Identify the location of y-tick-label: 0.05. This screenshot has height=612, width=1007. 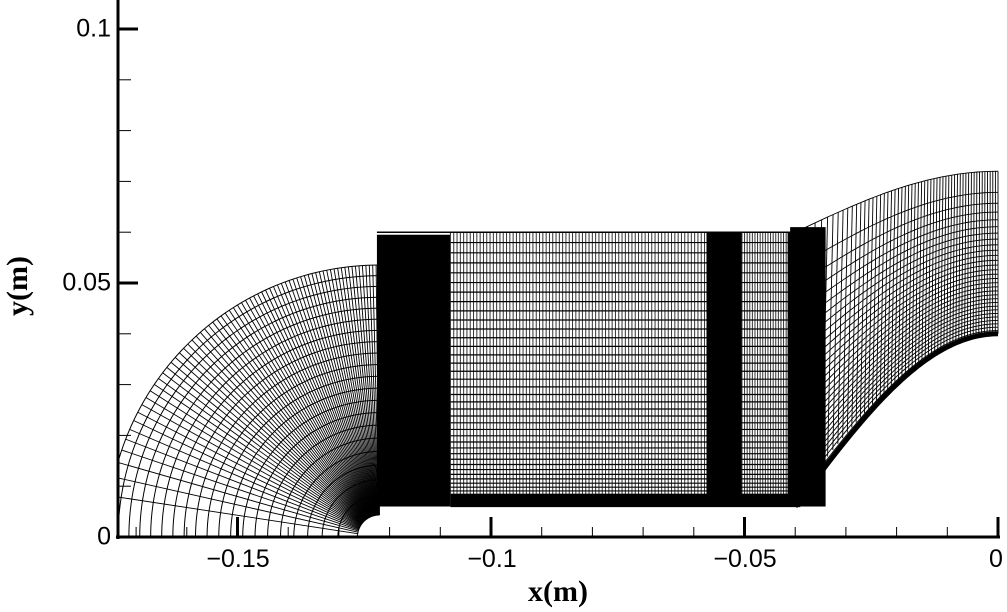
(86, 282).